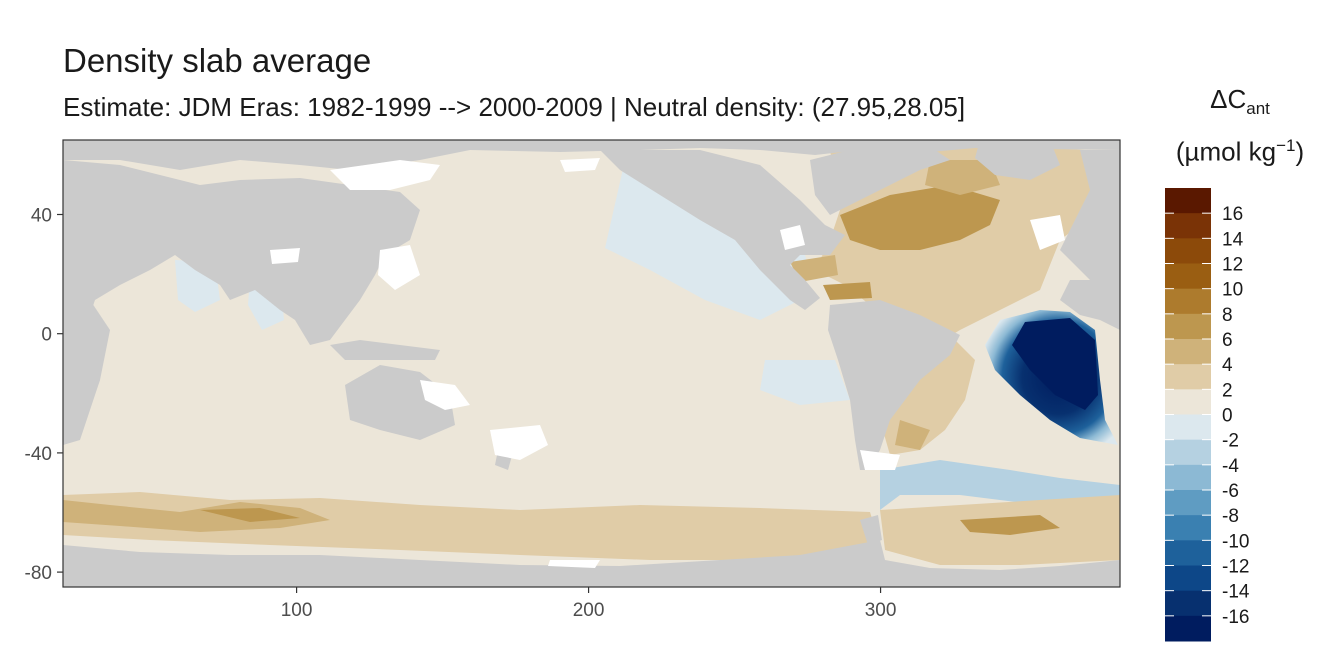 This screenshot has height=672, width=1344. Describe the element at coordinates (1236, 592) in the screenshot. I see `legend-label: -14` at that location.